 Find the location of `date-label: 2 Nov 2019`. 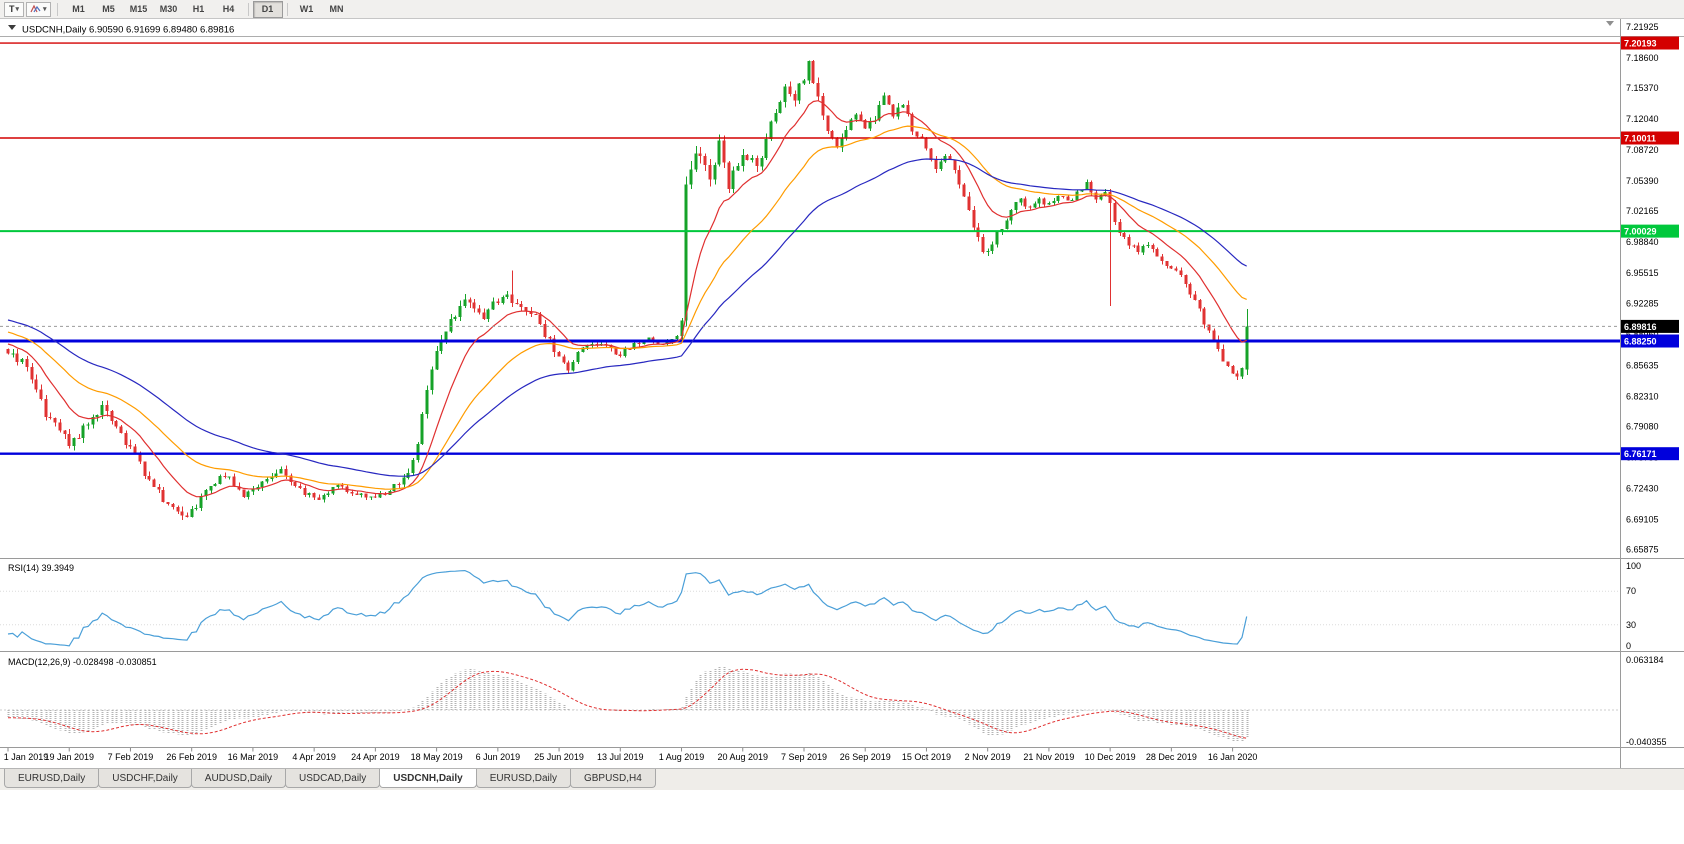

date-label: 2 Nov 2019 is located at coordinates (988, 757).